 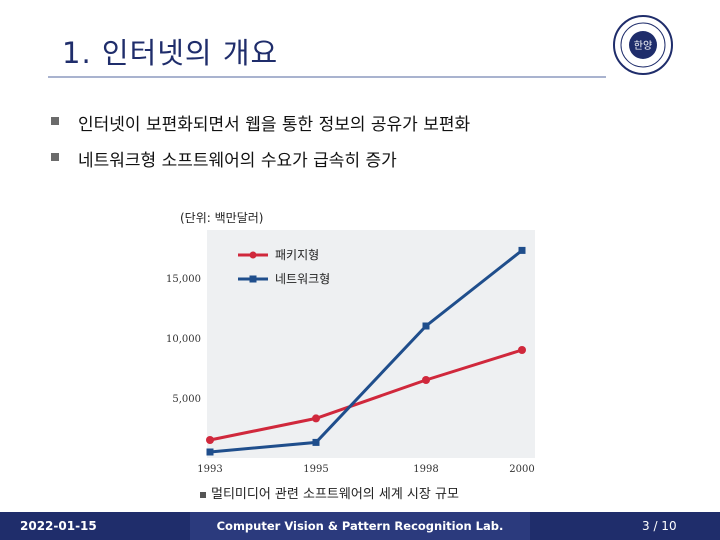 What do you see at coordinates (425, 468) in the screenshot?
I see `x-tick-label: 1998` at bounding box center [425, 468].